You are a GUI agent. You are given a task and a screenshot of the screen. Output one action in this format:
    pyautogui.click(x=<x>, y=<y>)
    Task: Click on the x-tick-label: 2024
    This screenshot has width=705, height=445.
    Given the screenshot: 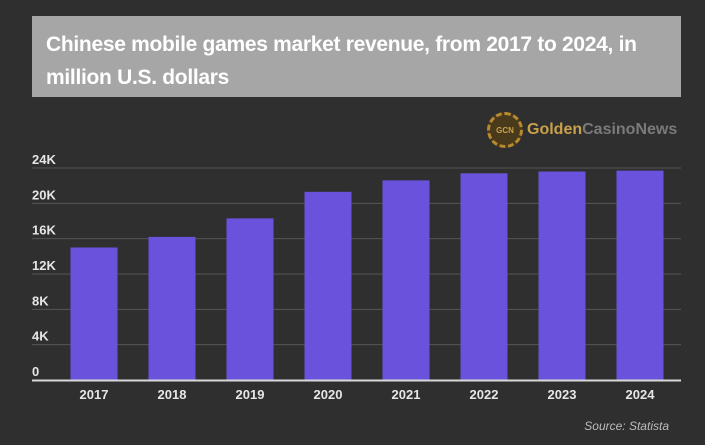 What is the action you would take?
    pyautogui.click(x=641, y=394)
    